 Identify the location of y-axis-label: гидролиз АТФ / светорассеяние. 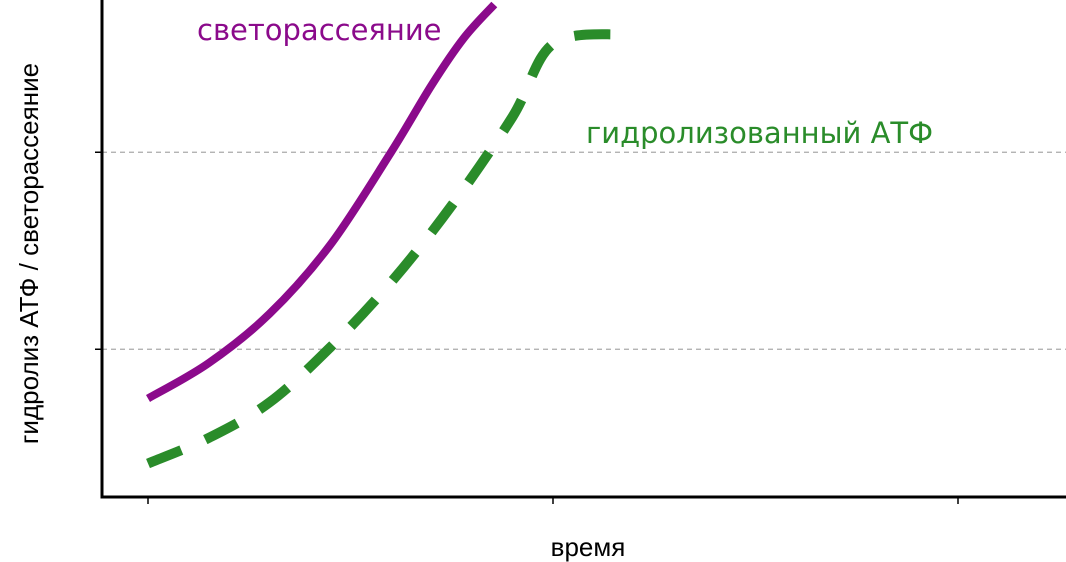
(29, 253).